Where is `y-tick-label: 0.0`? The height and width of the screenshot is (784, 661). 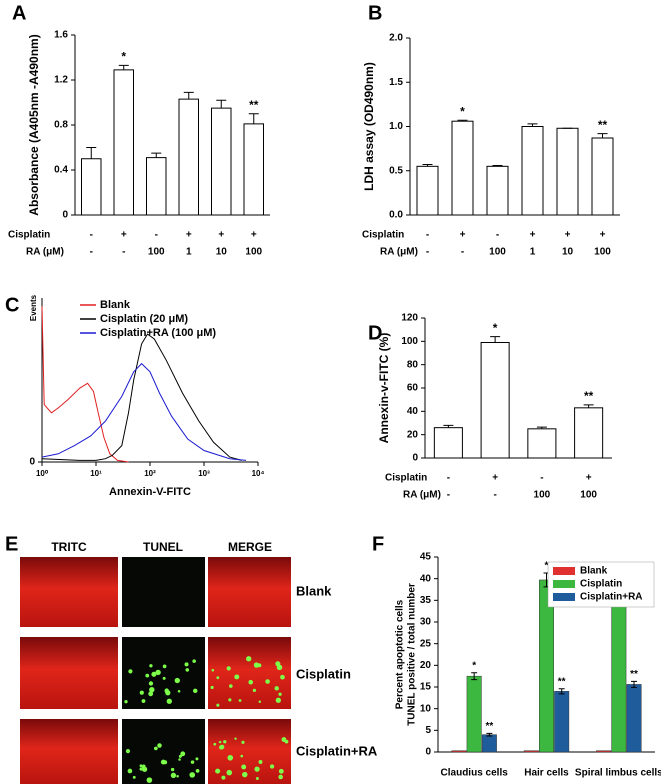 y-tick-label: 0.0 is located at coordinates (396, 215).